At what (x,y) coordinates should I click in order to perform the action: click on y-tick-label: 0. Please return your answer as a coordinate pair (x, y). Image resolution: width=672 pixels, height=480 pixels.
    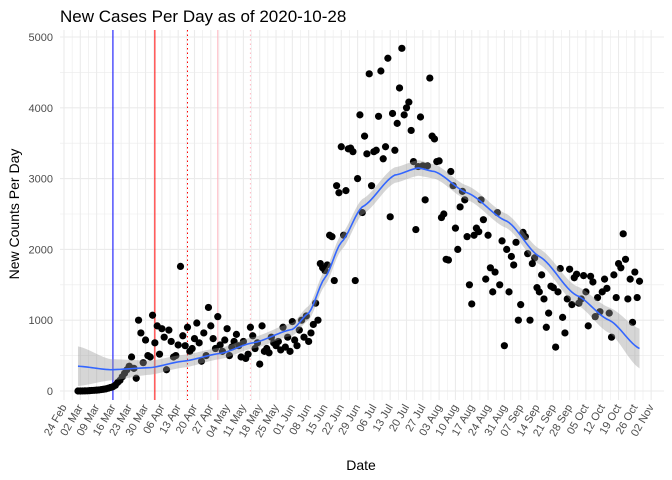
    Looking at the image, I should click on (50, 392).